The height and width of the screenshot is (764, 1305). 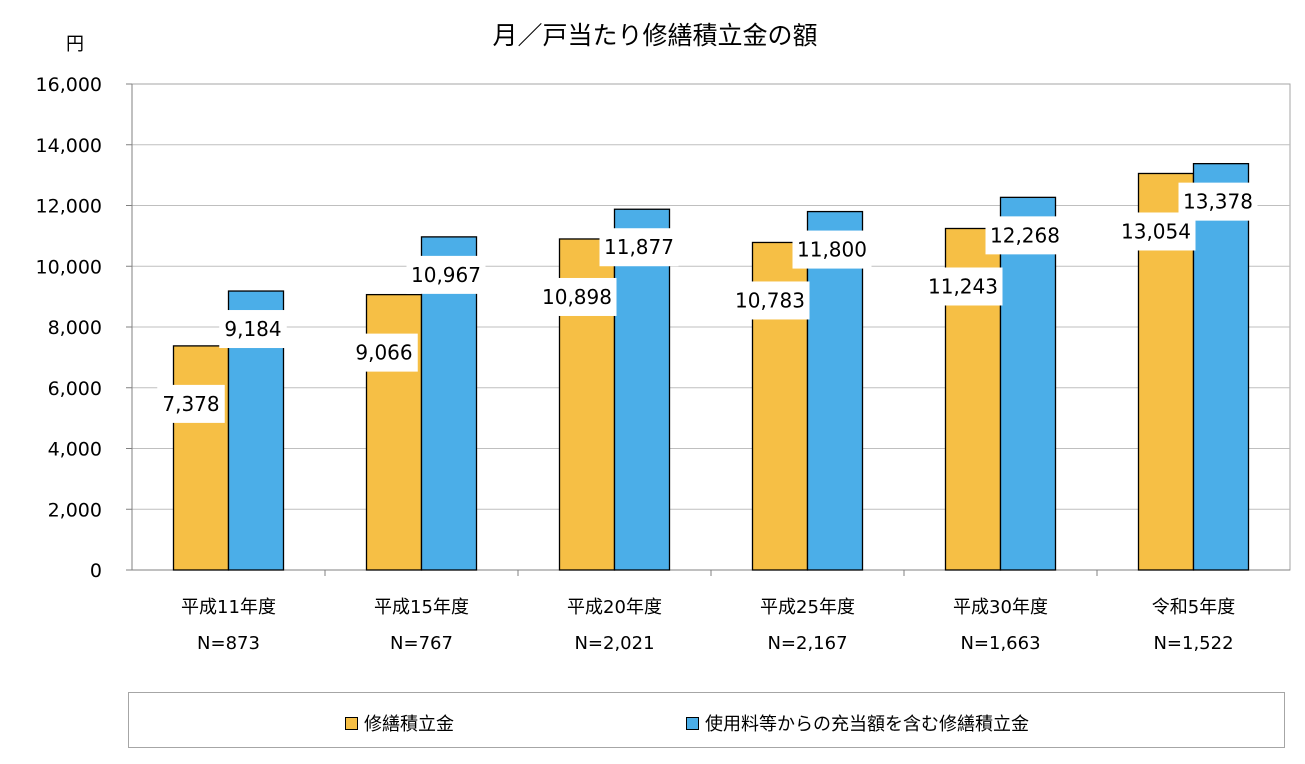 I want to click on y-axis-label: 円, so click(x=75, y=44).